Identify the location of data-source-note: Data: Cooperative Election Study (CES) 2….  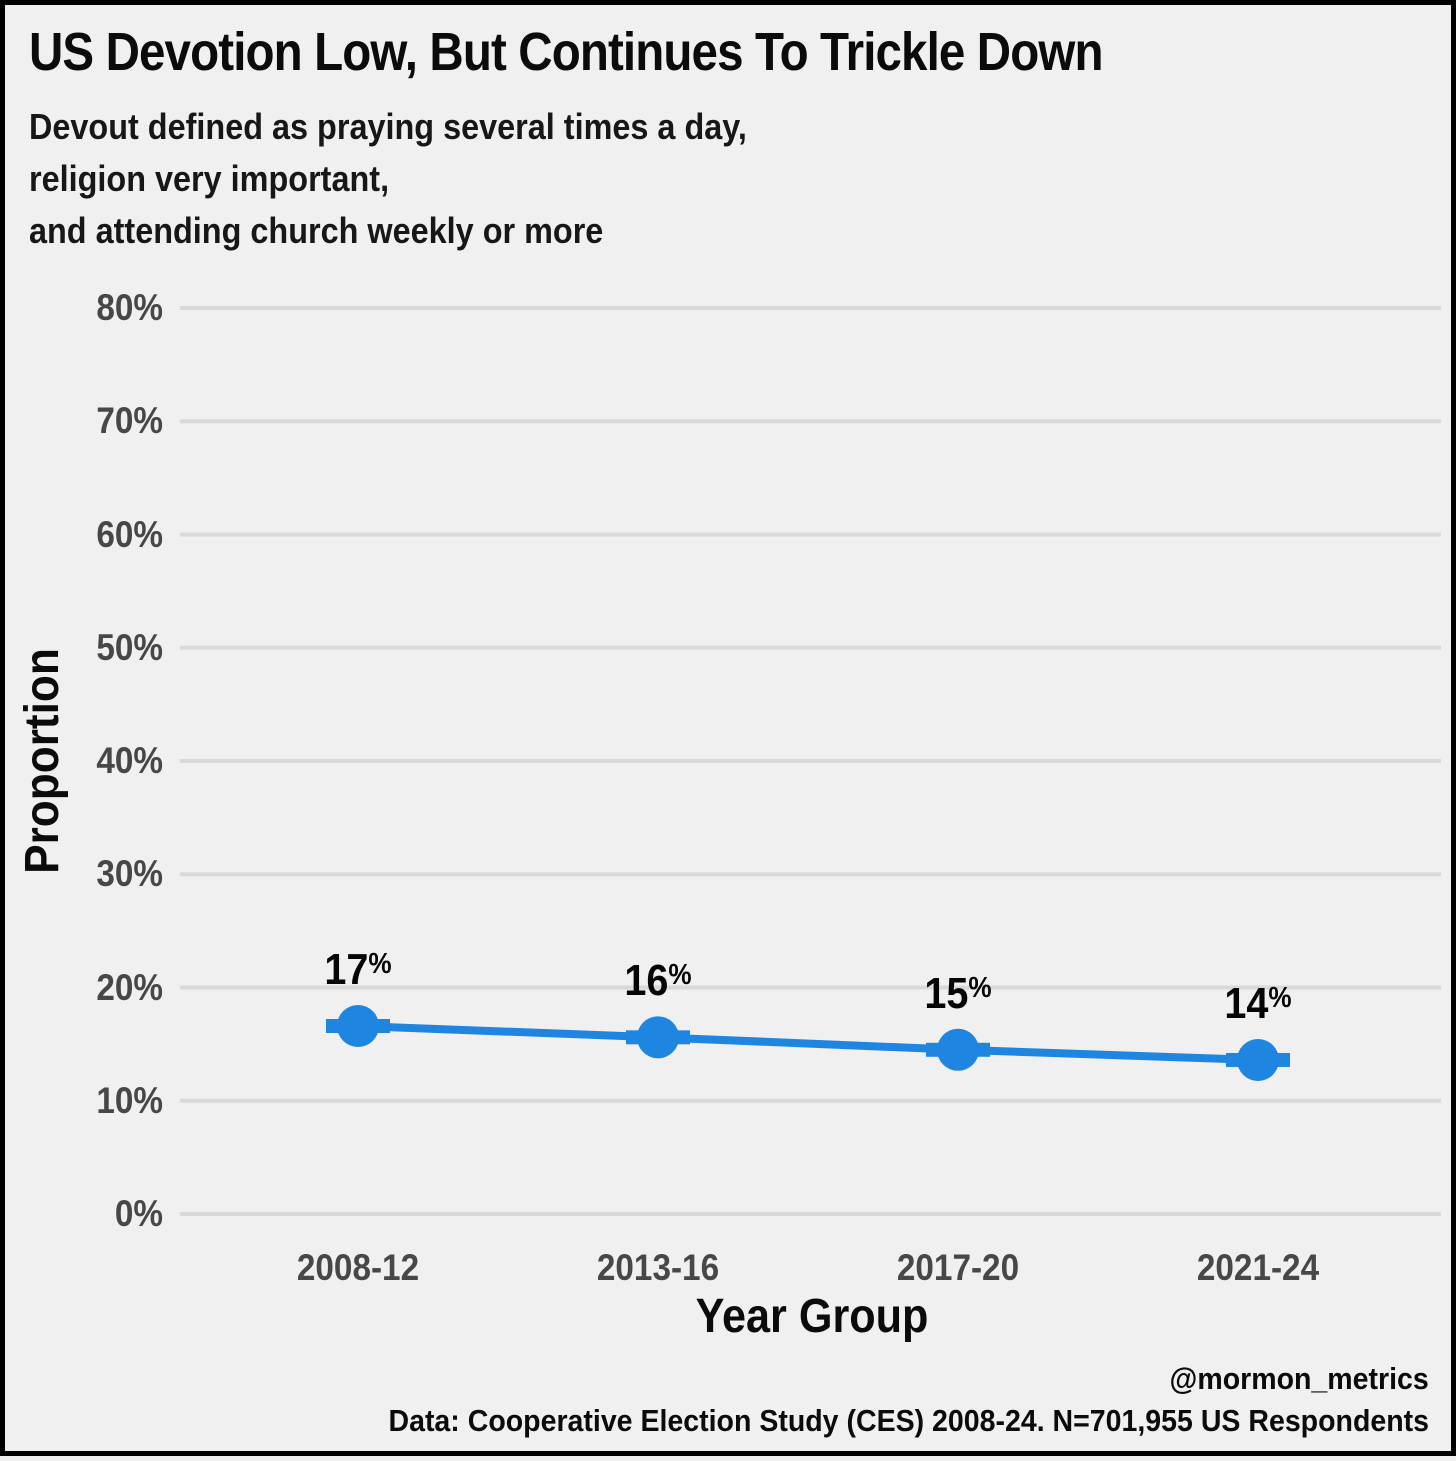
(908, 1420).